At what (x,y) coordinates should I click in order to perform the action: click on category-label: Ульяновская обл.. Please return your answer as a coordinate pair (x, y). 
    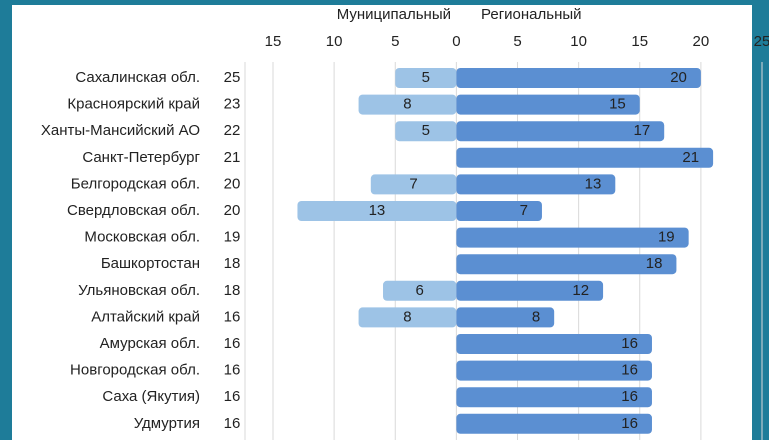
    Looking at the image, I should click on (139, 290).